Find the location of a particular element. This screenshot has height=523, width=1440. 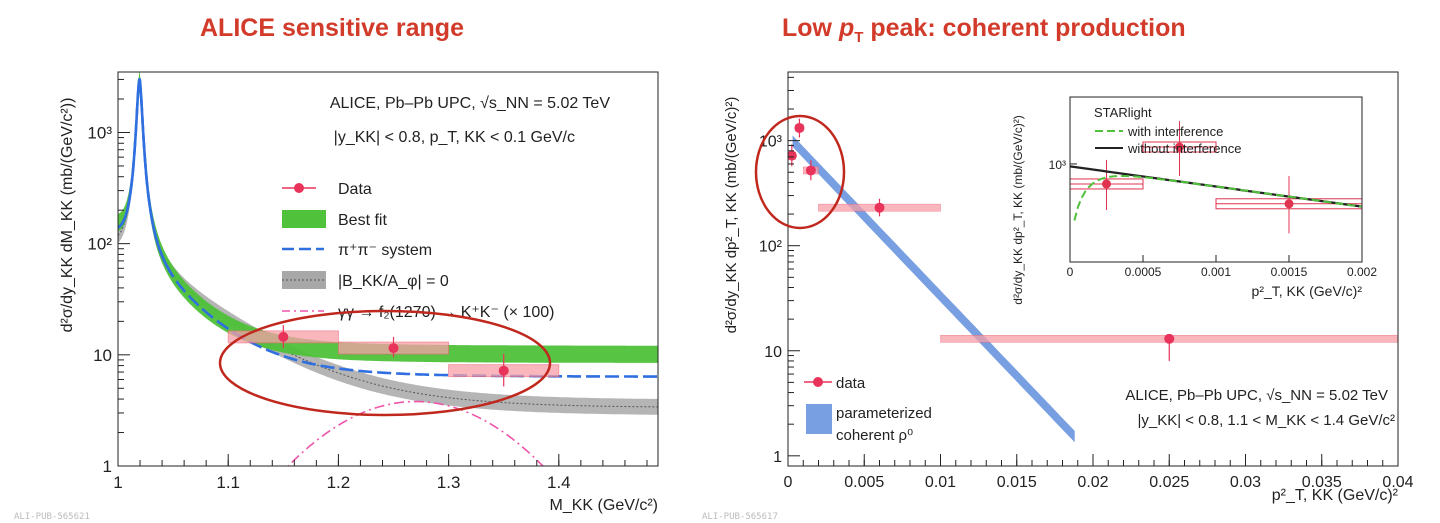

right-y-tick-label: 10² is located at coordinates (771, 247).